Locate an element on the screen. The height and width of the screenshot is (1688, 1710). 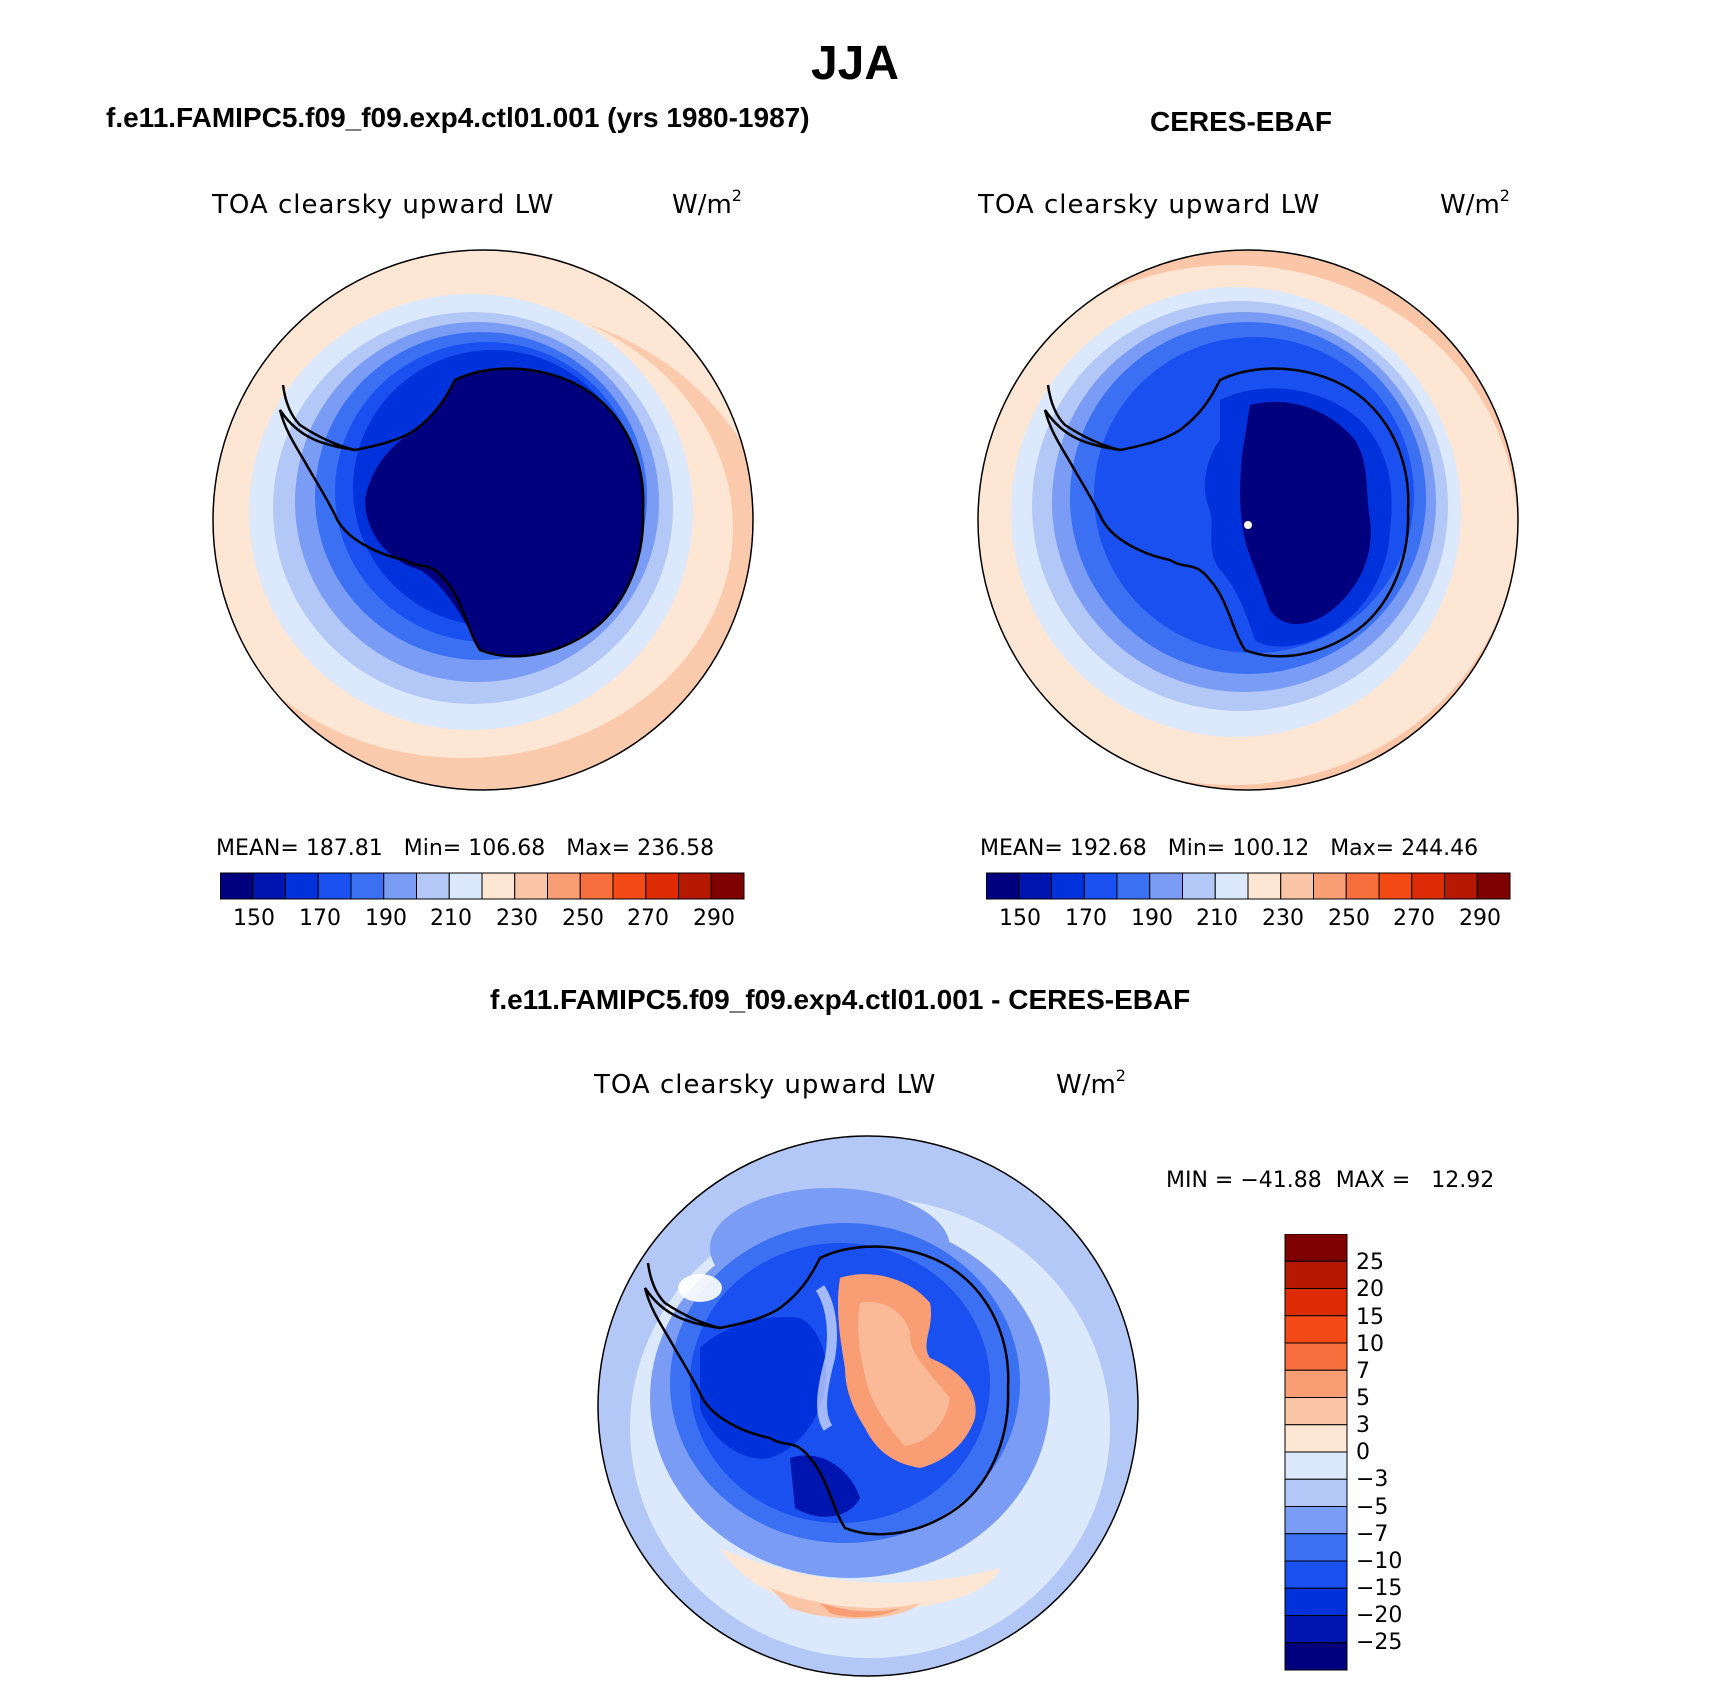
obs-tick-label: 210 is located at coordinates (1217, 918).